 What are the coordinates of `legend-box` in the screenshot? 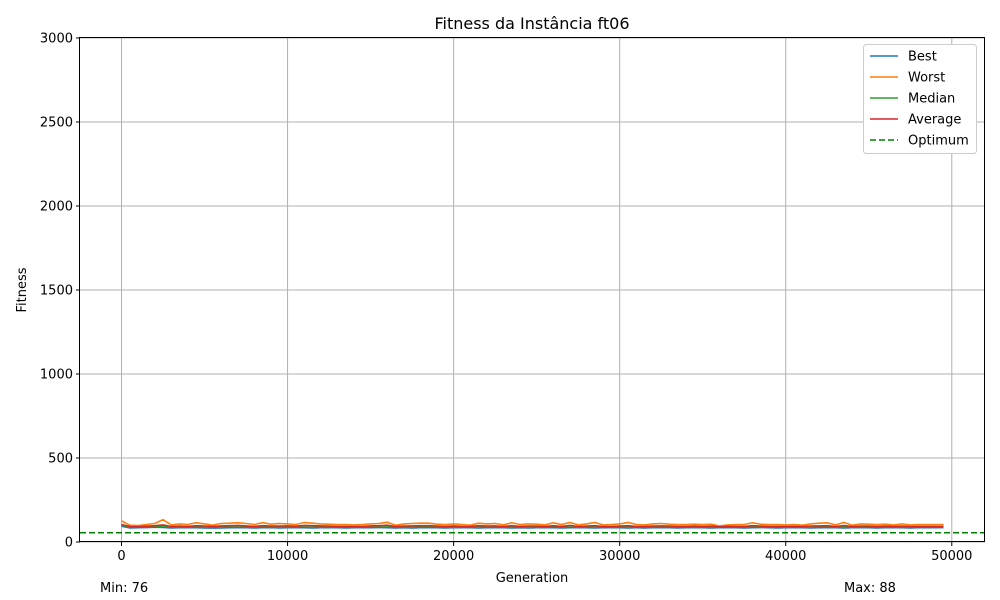 It's located at (920, 99).